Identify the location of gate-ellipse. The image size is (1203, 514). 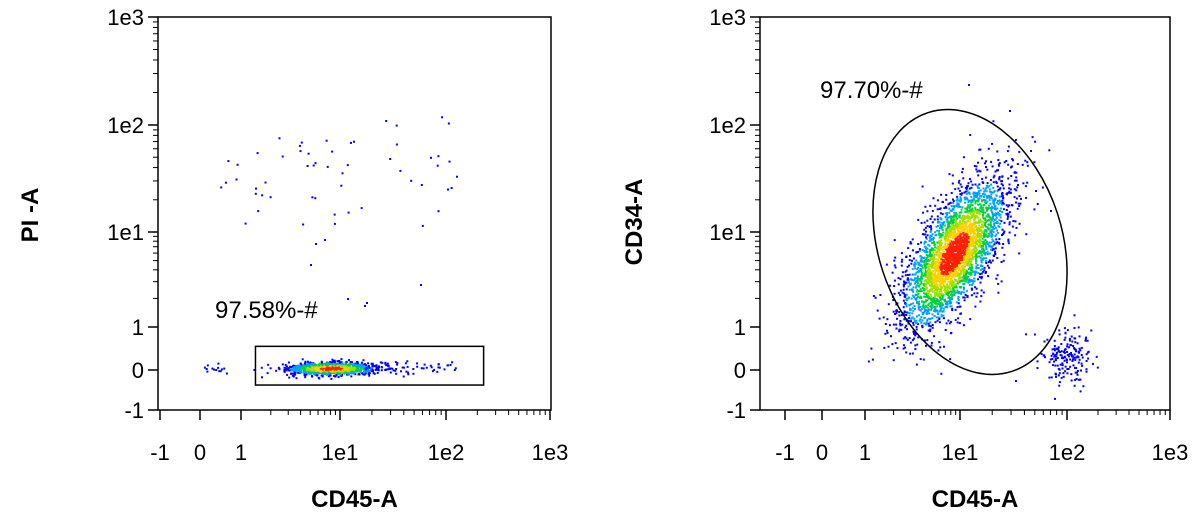
(970, 242).